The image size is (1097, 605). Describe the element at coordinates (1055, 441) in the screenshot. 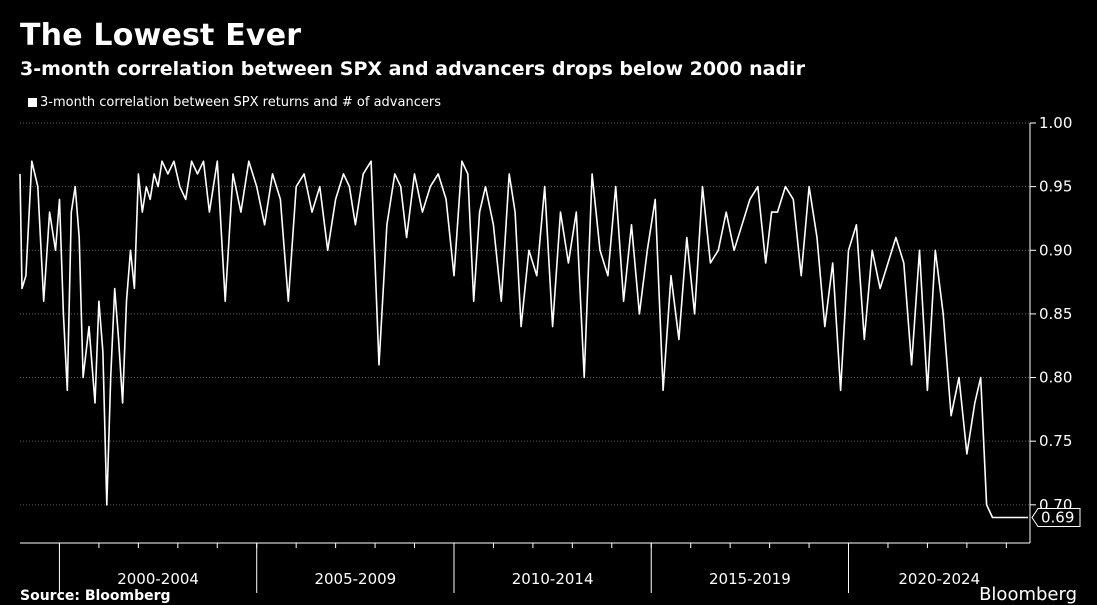

I see `y-tick-label: 0.75` at that location.